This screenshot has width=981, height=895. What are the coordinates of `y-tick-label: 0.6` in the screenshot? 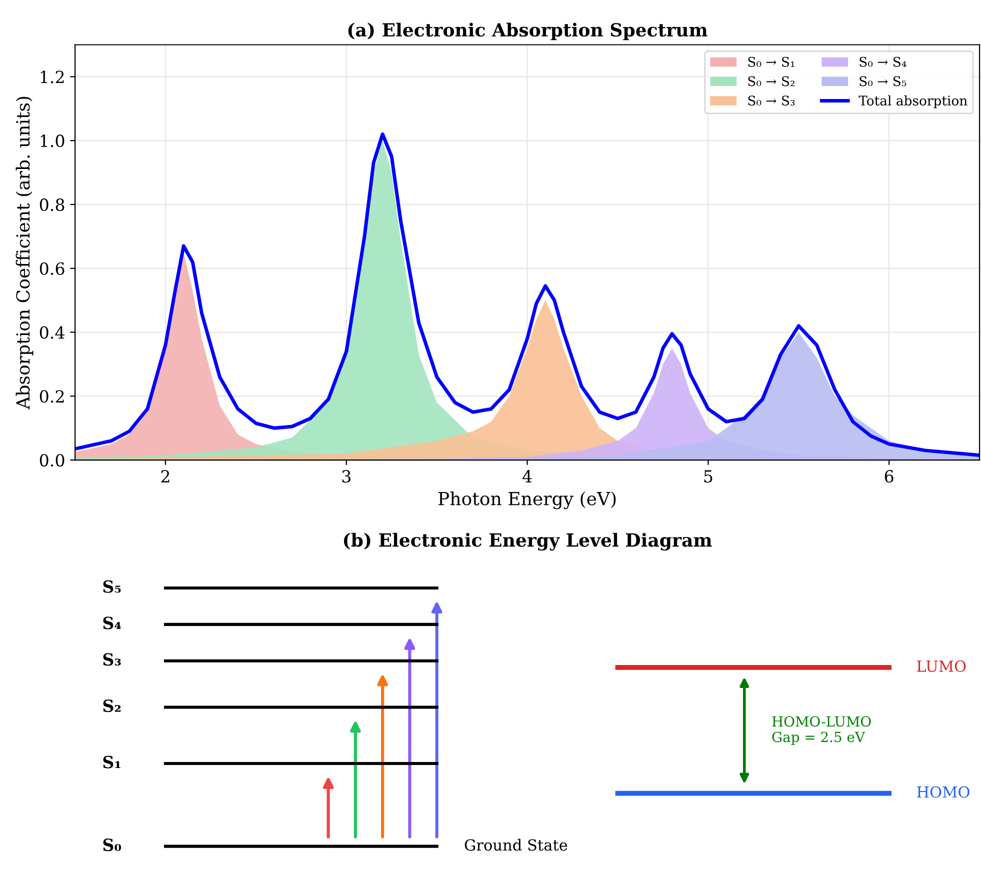 It's located at (52, 268).